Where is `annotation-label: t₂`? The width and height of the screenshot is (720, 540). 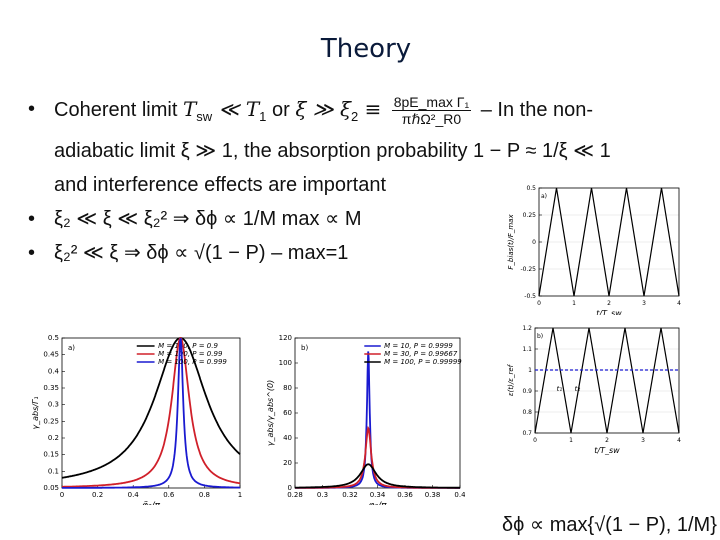
annotation-label: t₂ is located at coordinates (578, 389).